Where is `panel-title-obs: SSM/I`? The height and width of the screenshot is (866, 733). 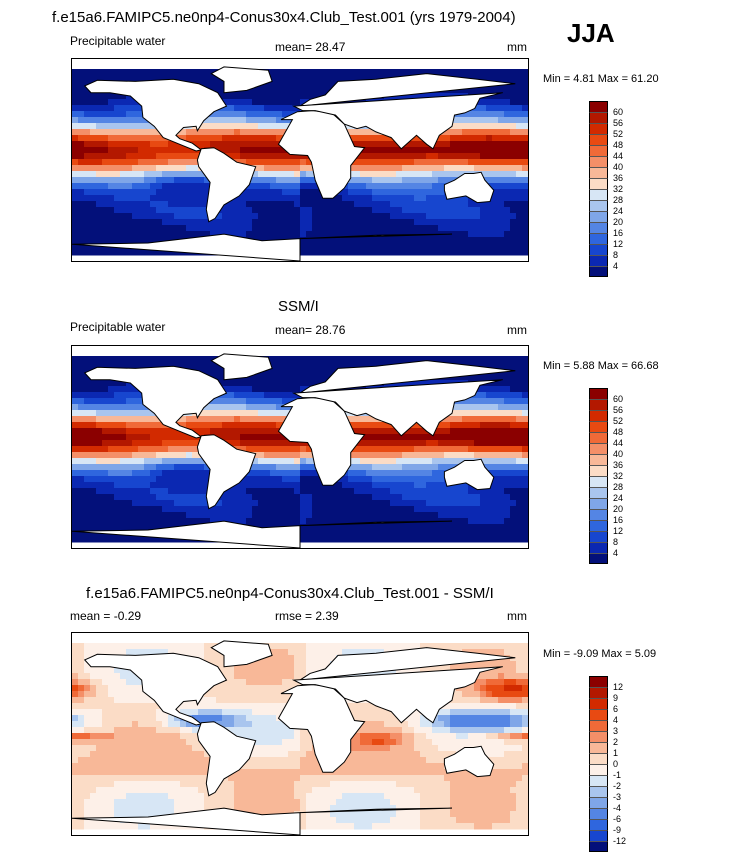 panel-title-obs: SSM/I is located at coordinates (298, 306).